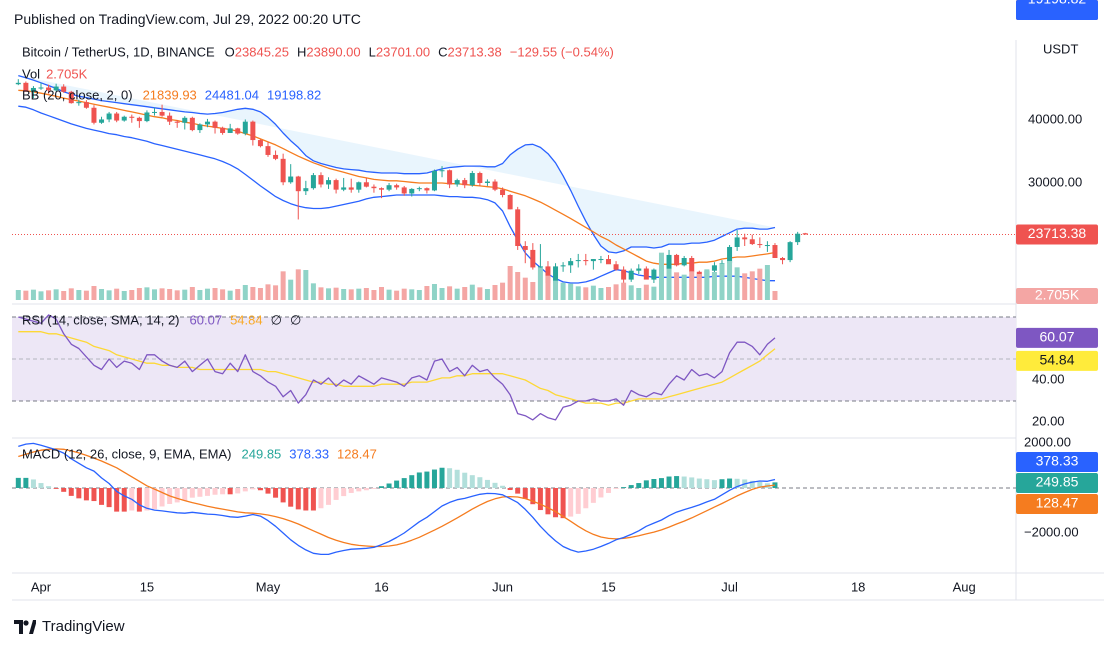 This screenshot has width=1116, height=648. I want to click on tradingview-logo: TradingView, so click(69, 626).